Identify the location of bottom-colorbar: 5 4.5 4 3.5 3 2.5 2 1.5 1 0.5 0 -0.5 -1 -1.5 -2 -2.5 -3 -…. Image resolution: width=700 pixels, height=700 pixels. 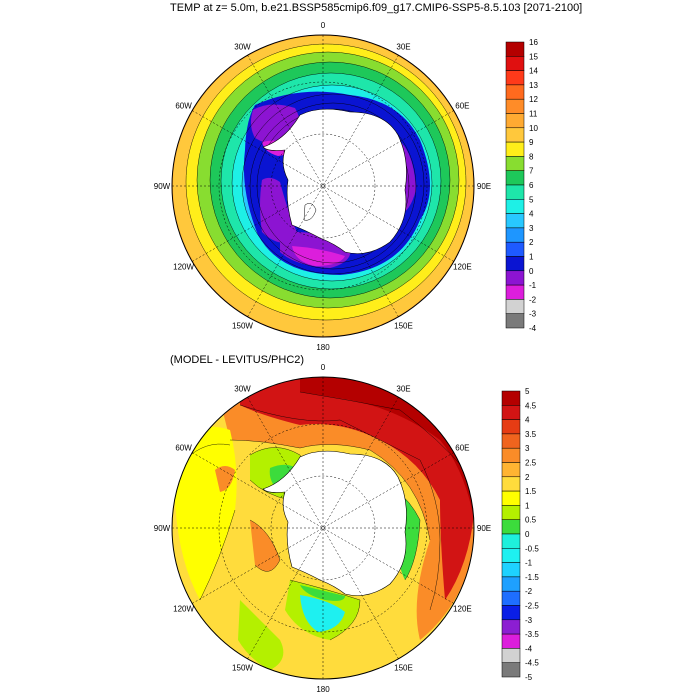
(520, 534).